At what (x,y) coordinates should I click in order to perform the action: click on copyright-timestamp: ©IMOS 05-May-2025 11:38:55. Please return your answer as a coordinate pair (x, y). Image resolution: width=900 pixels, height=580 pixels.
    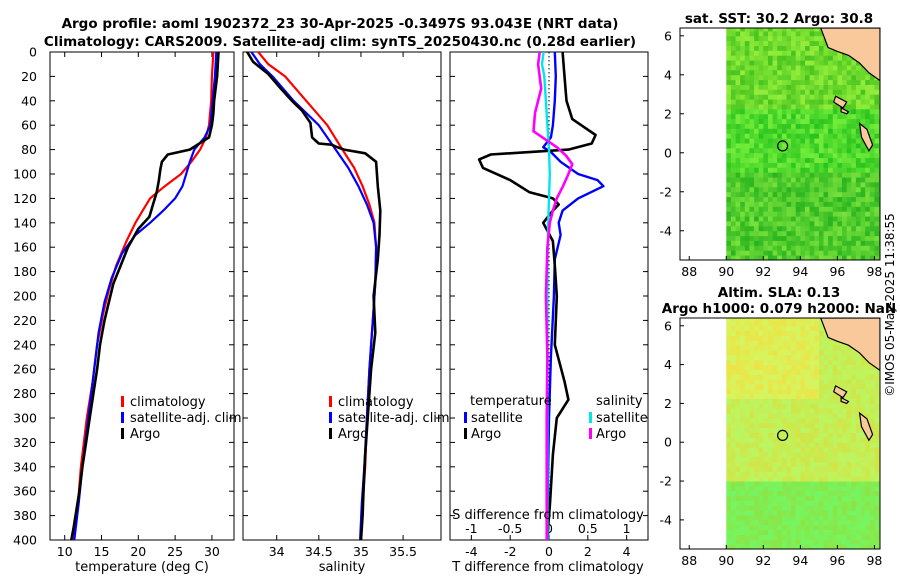
    Looking at the image, I should click on (890, 305).